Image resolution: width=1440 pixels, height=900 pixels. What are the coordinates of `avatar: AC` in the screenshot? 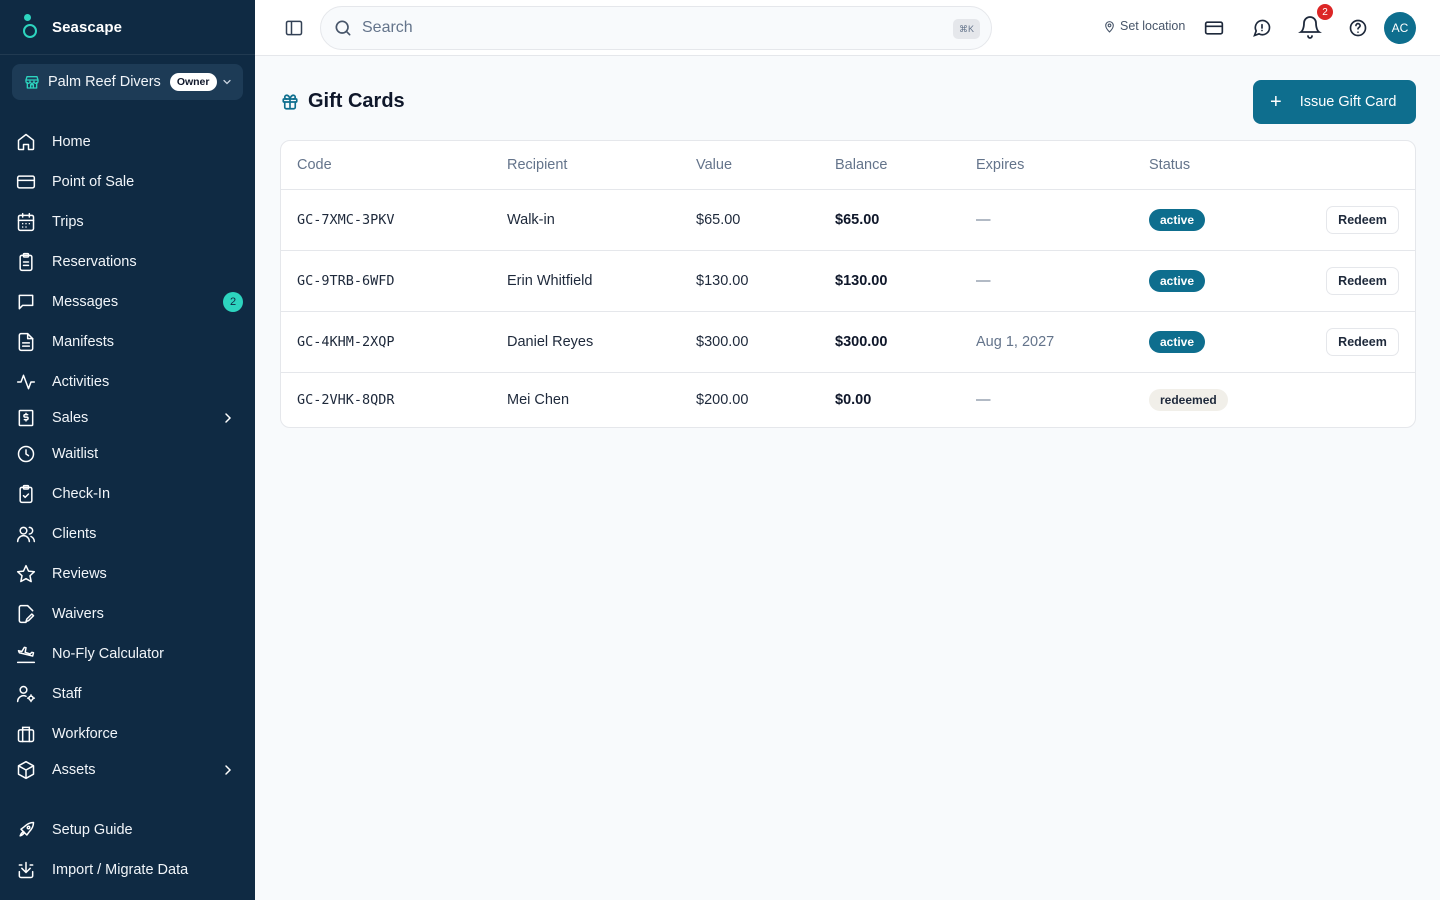 It's located at (1400, 28).